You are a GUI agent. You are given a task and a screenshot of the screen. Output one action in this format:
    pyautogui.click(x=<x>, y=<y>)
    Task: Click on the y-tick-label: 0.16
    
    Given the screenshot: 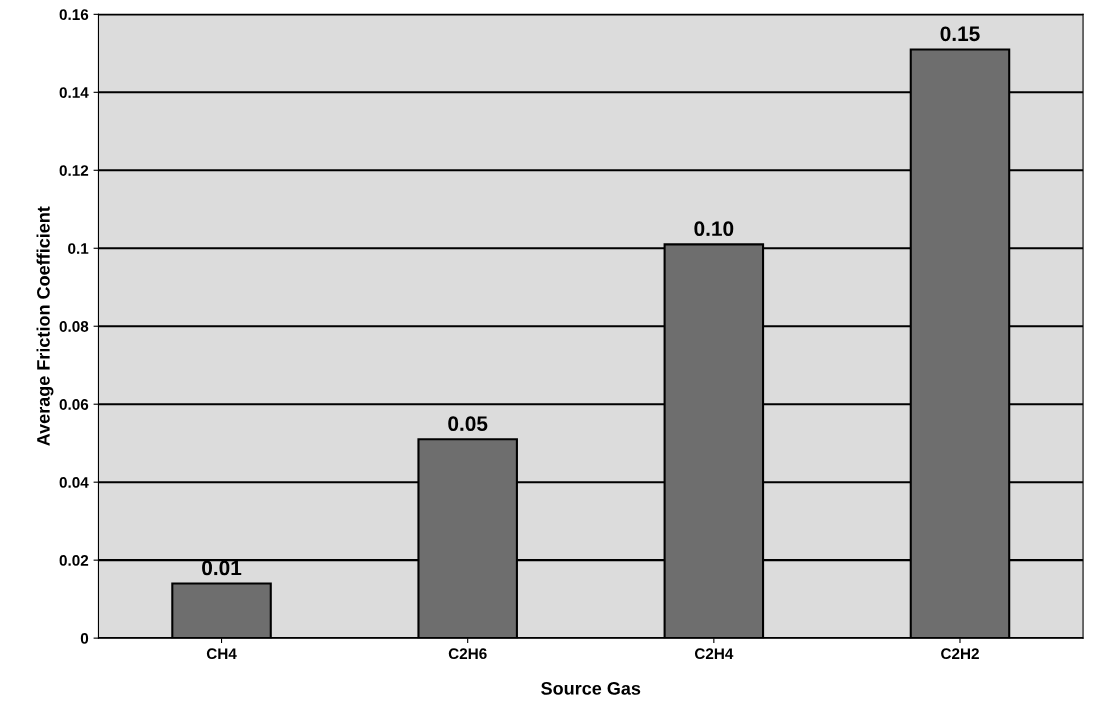 What is the action you would take?
    pyautogui.click(x=74, y=15)
    